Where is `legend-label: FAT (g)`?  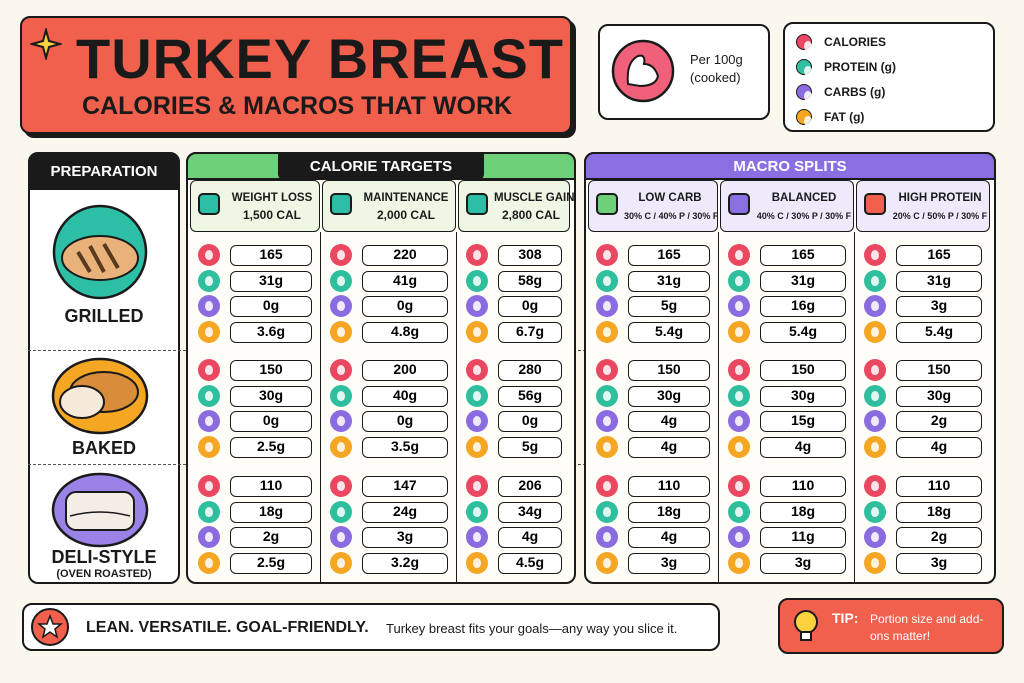
legend-label: FAT (g) is located at coordinates (844, 117).